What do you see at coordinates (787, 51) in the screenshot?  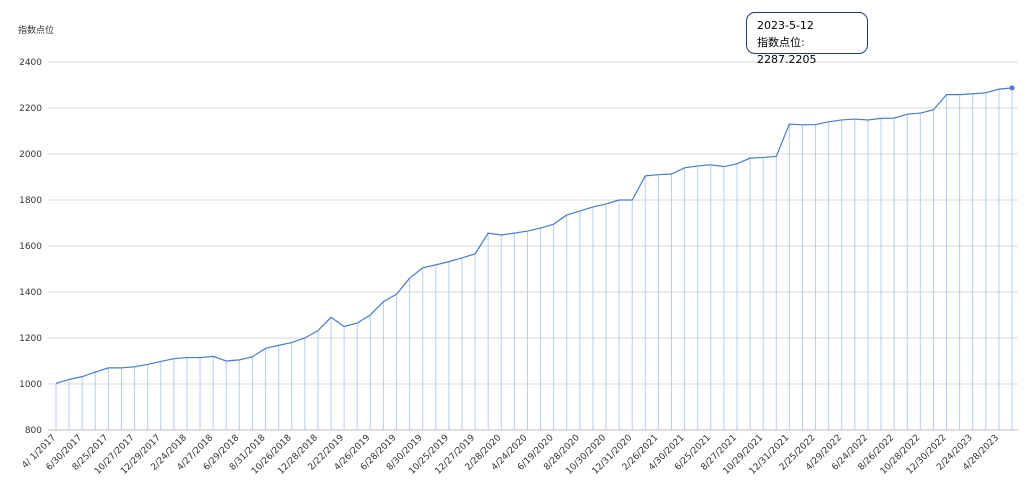 I see `tooltip-text: 指数点位: 2287.2205` at bounding box center [787, 51].